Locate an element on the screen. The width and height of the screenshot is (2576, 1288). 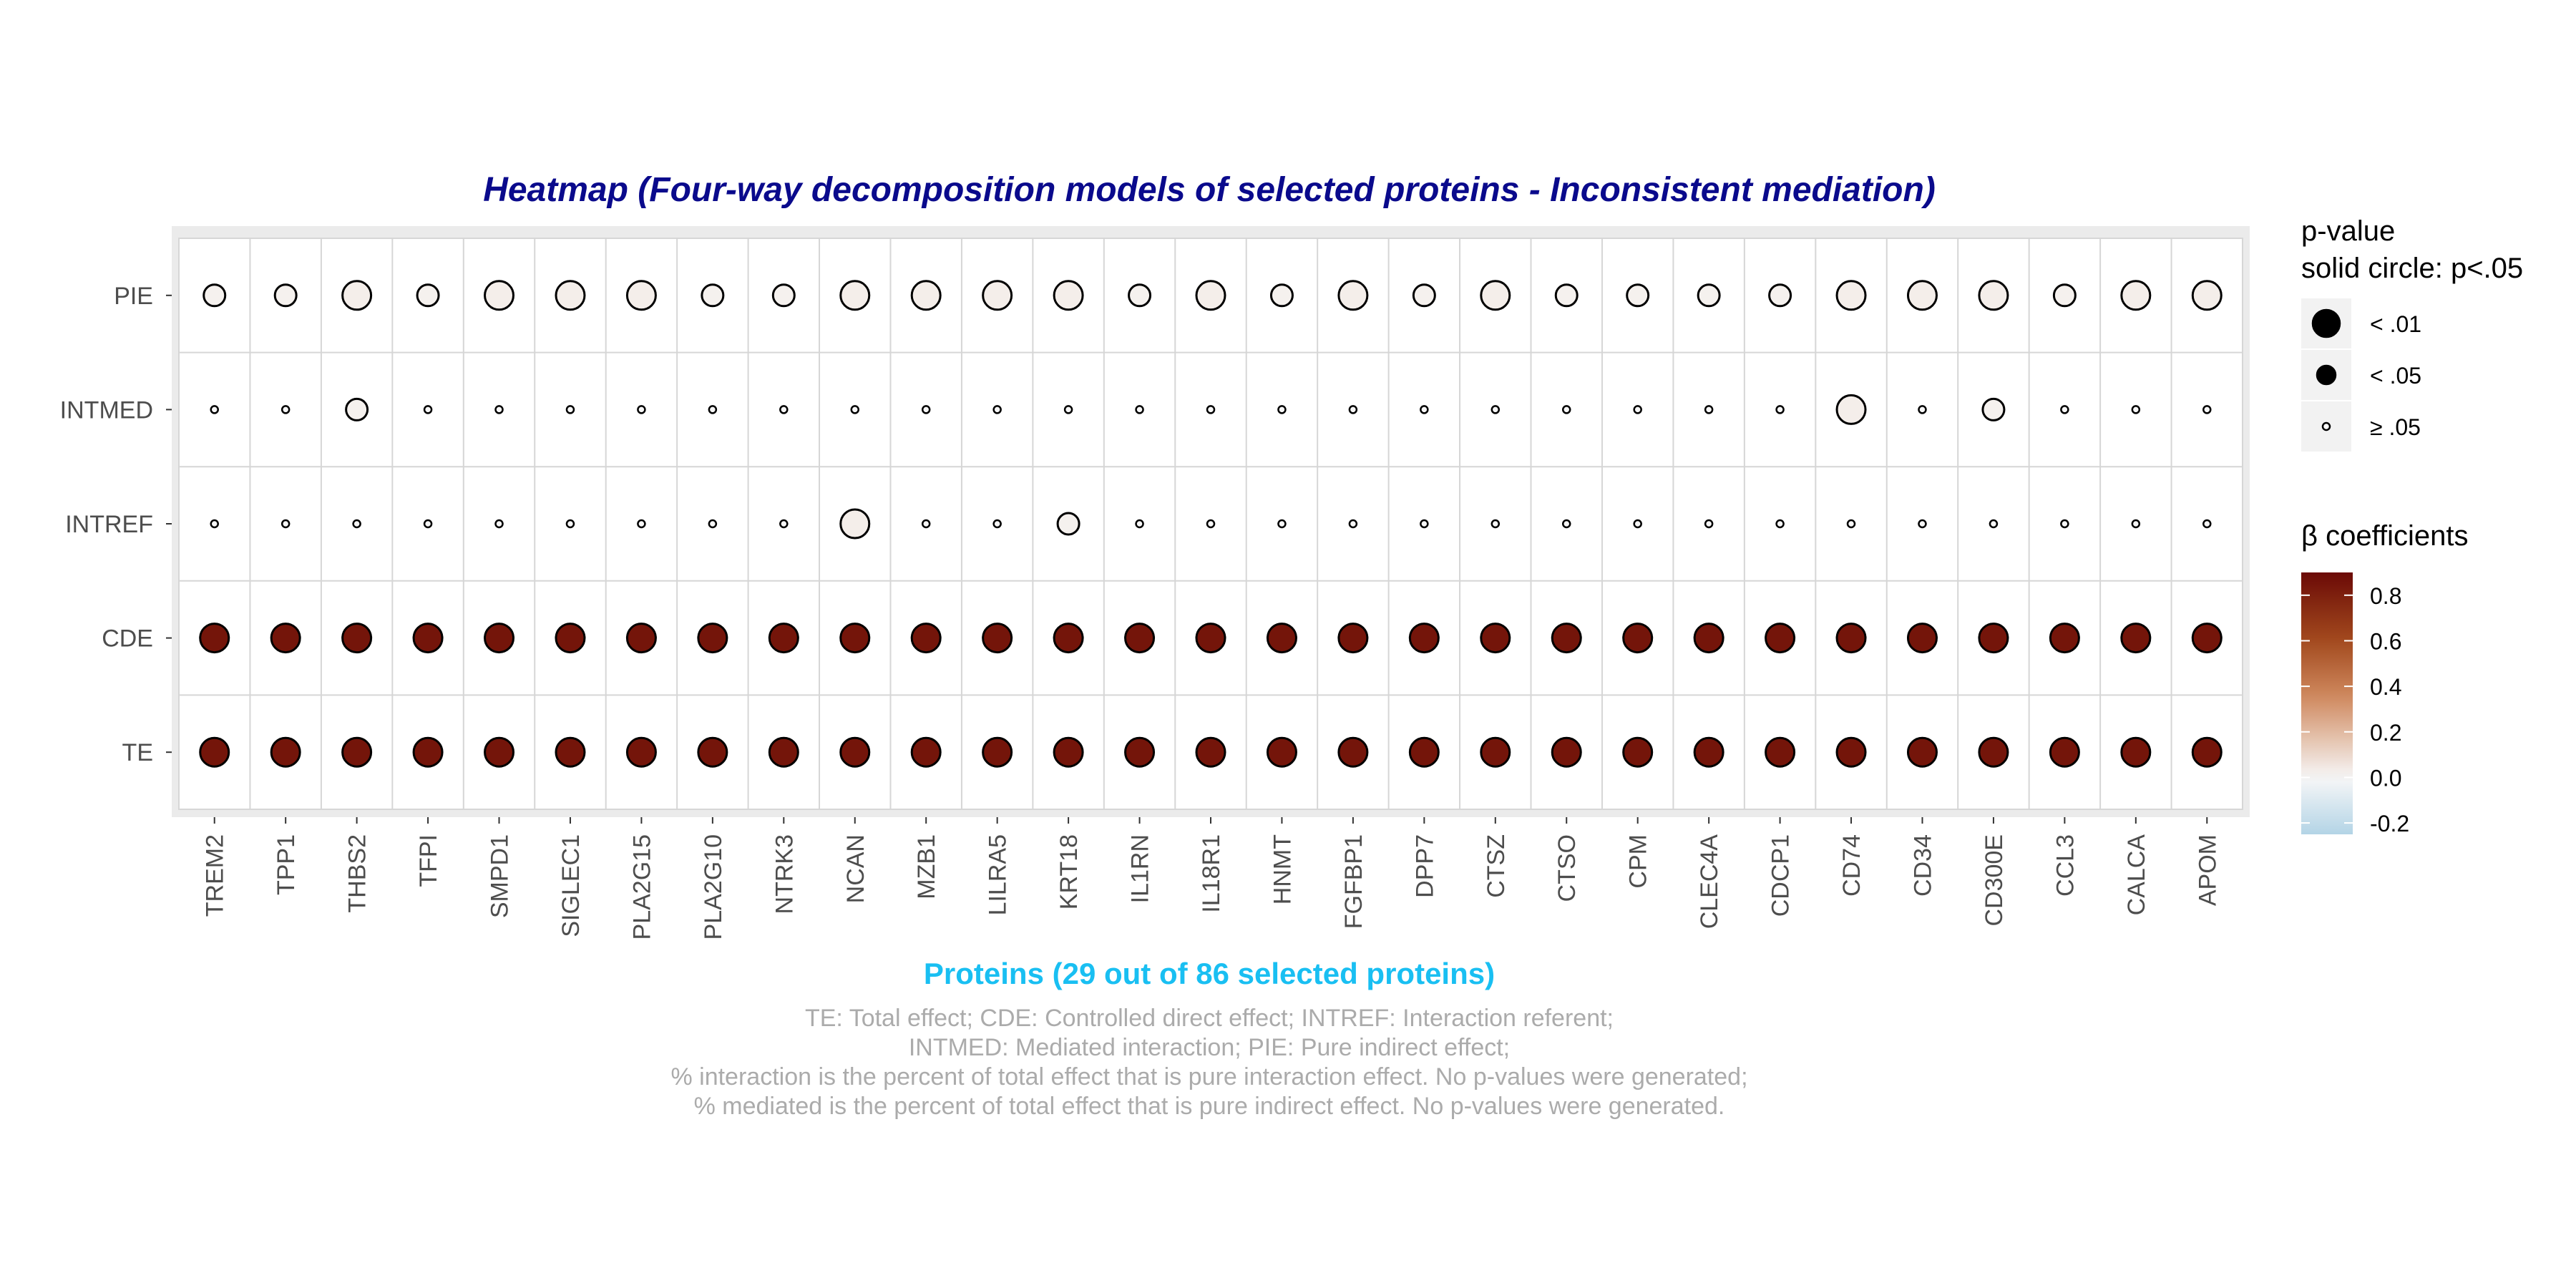
color-bar-label: 0.8 is located at coordinates (2385, 596).